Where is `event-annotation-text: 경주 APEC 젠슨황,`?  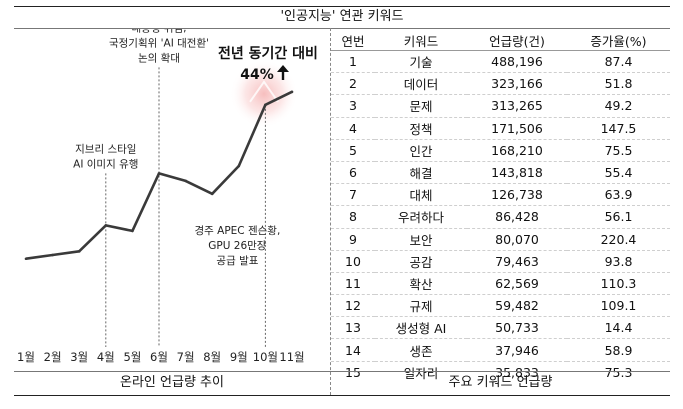
event-annotation-text: 경주 APEC 젠슨황, is located at coordinates (238, 230).